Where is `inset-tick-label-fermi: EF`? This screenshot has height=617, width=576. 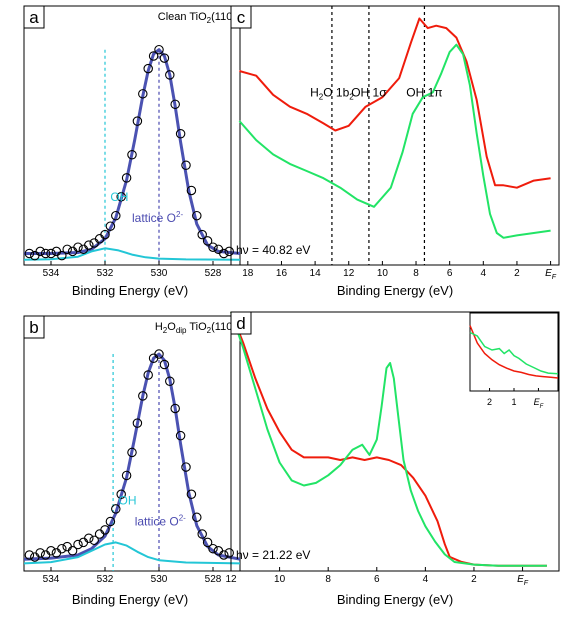 inset-tick-label-fermi: EF is located at coordinates (539, 403).